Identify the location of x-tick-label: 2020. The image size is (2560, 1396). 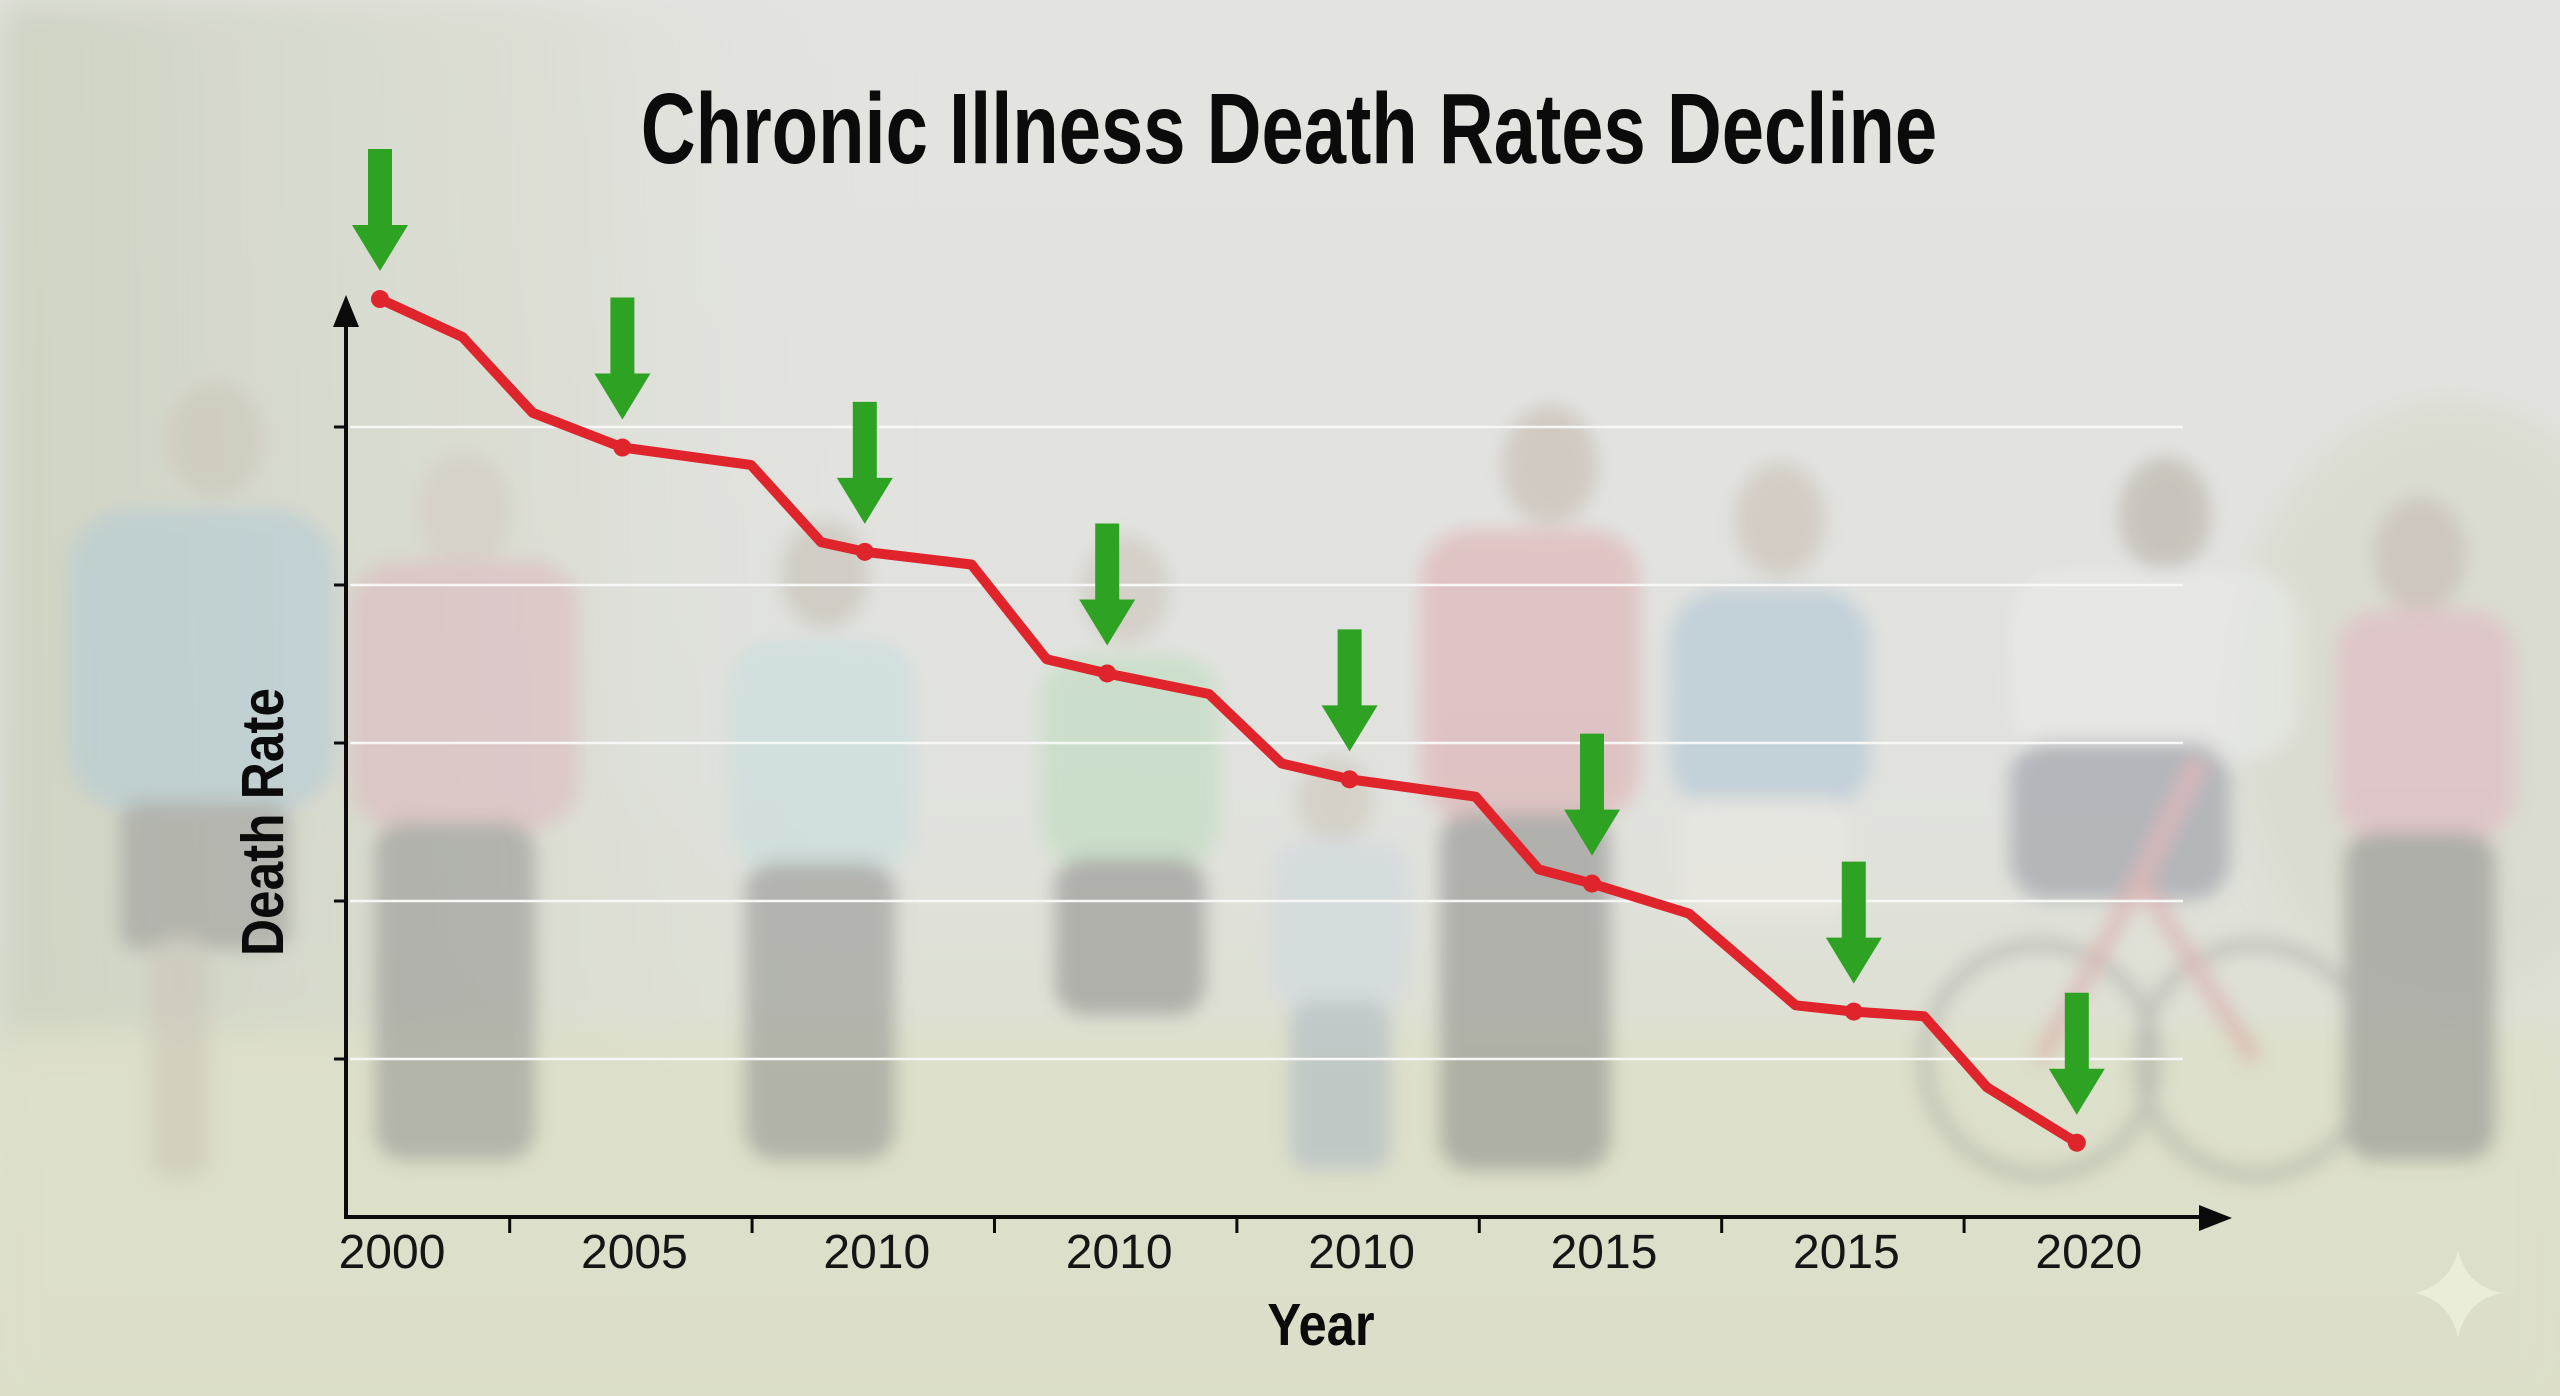
(2088, 1252).